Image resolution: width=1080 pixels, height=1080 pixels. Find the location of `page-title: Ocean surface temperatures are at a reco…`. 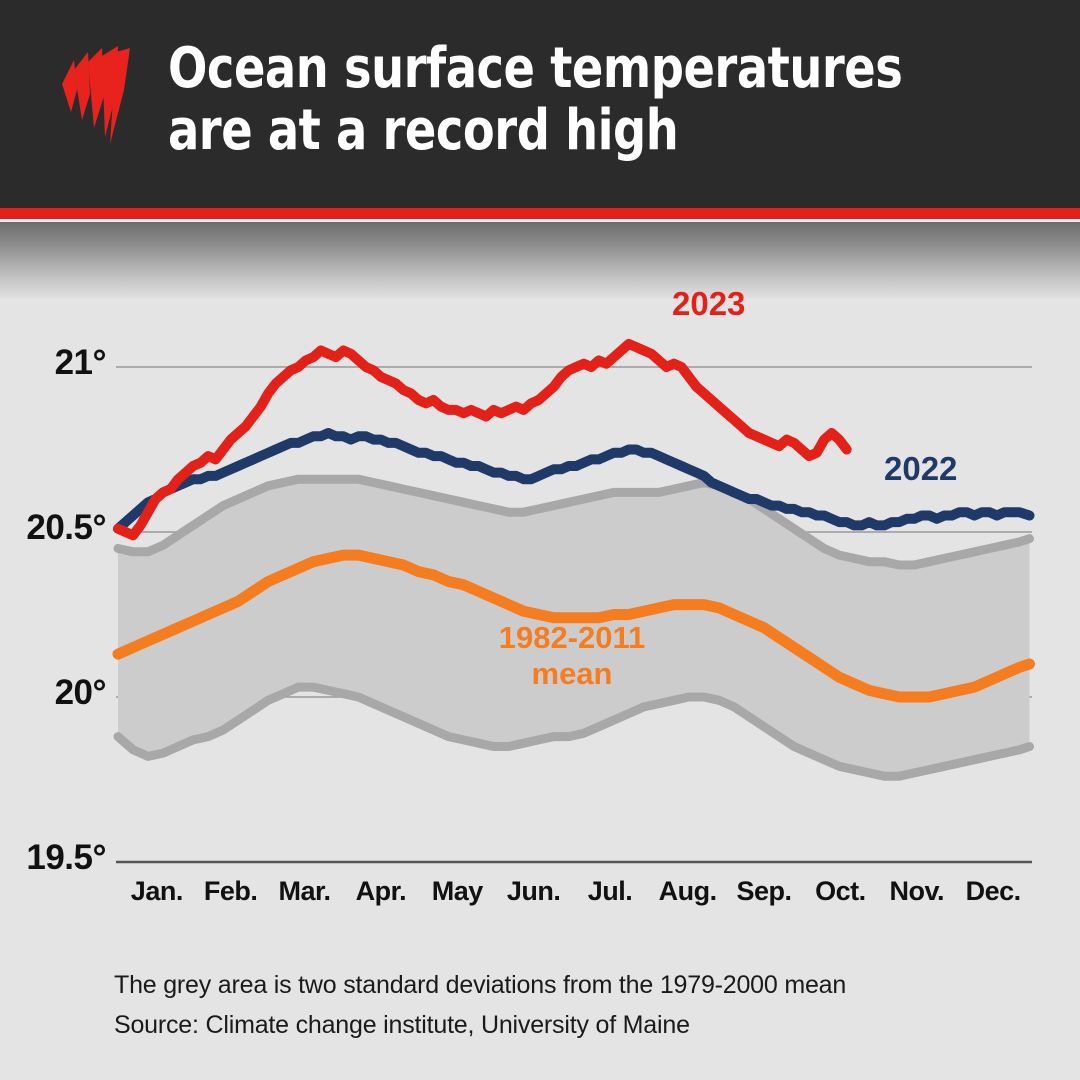

page-title: Ocean surface temperatures are at a reco… is located at coordinates (608, 100).